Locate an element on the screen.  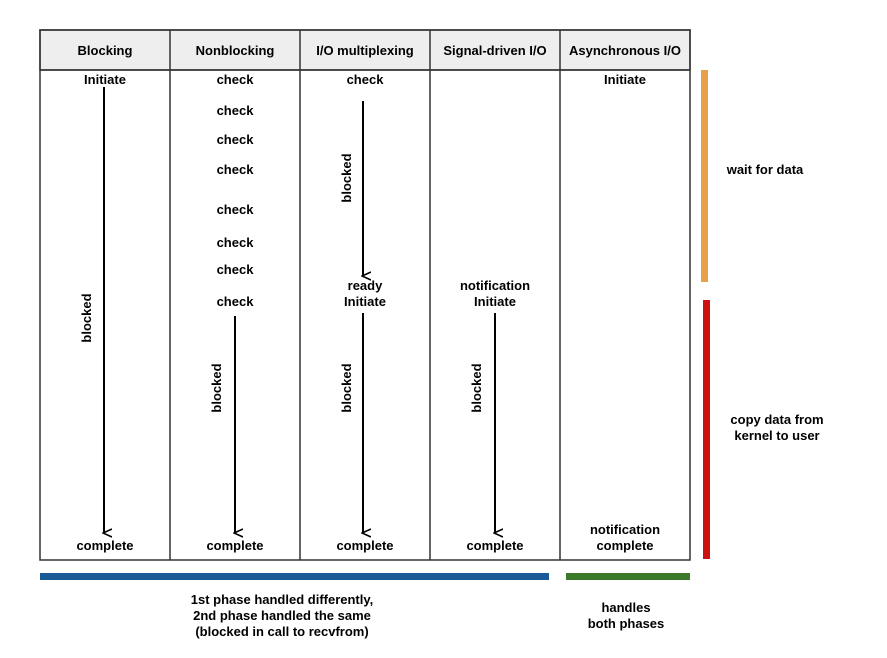
copy-phase-label: copy data from is located at coordinates (776, 419).